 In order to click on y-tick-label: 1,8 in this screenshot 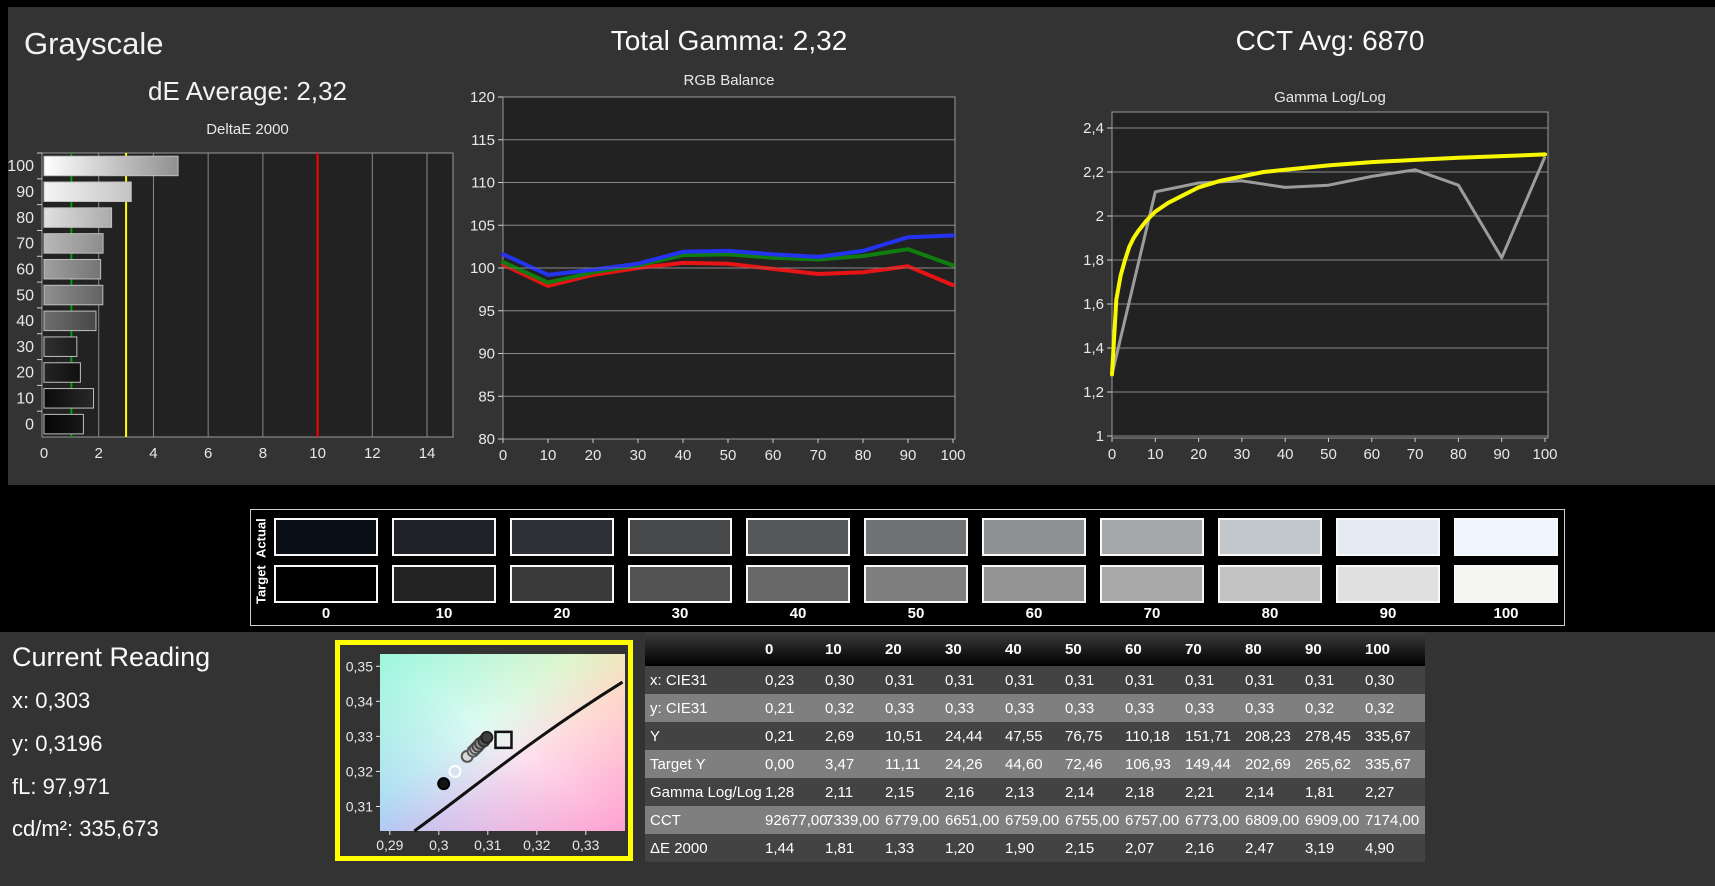, I will do `click(1093, 260)`.